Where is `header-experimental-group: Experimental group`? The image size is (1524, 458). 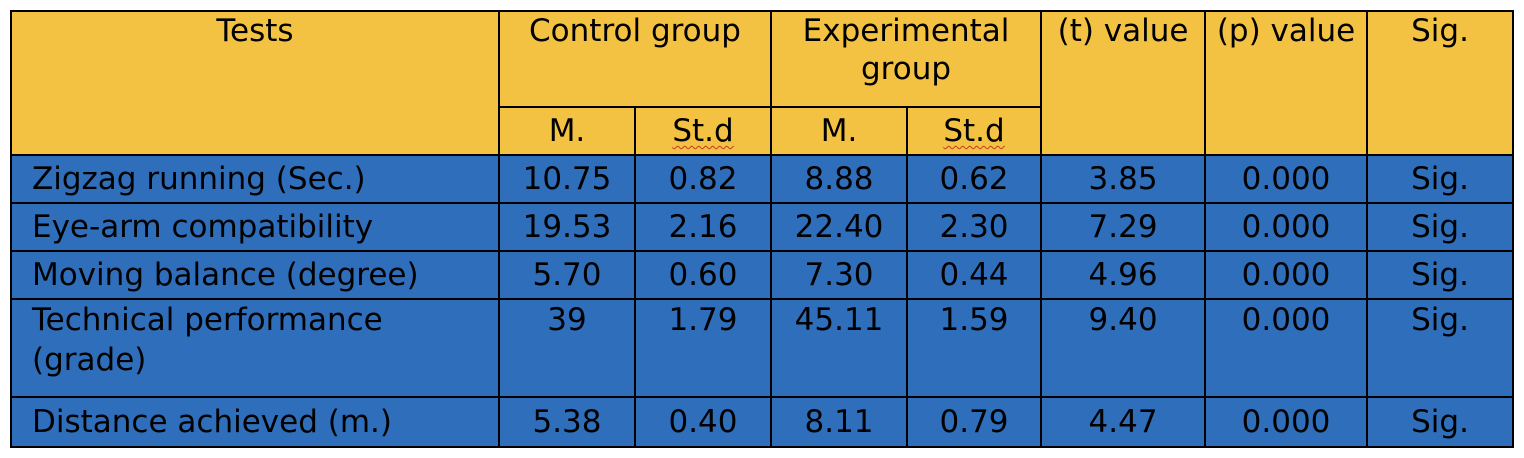
header-experimental-group: Experimental group is located at coordinates (906, 59).